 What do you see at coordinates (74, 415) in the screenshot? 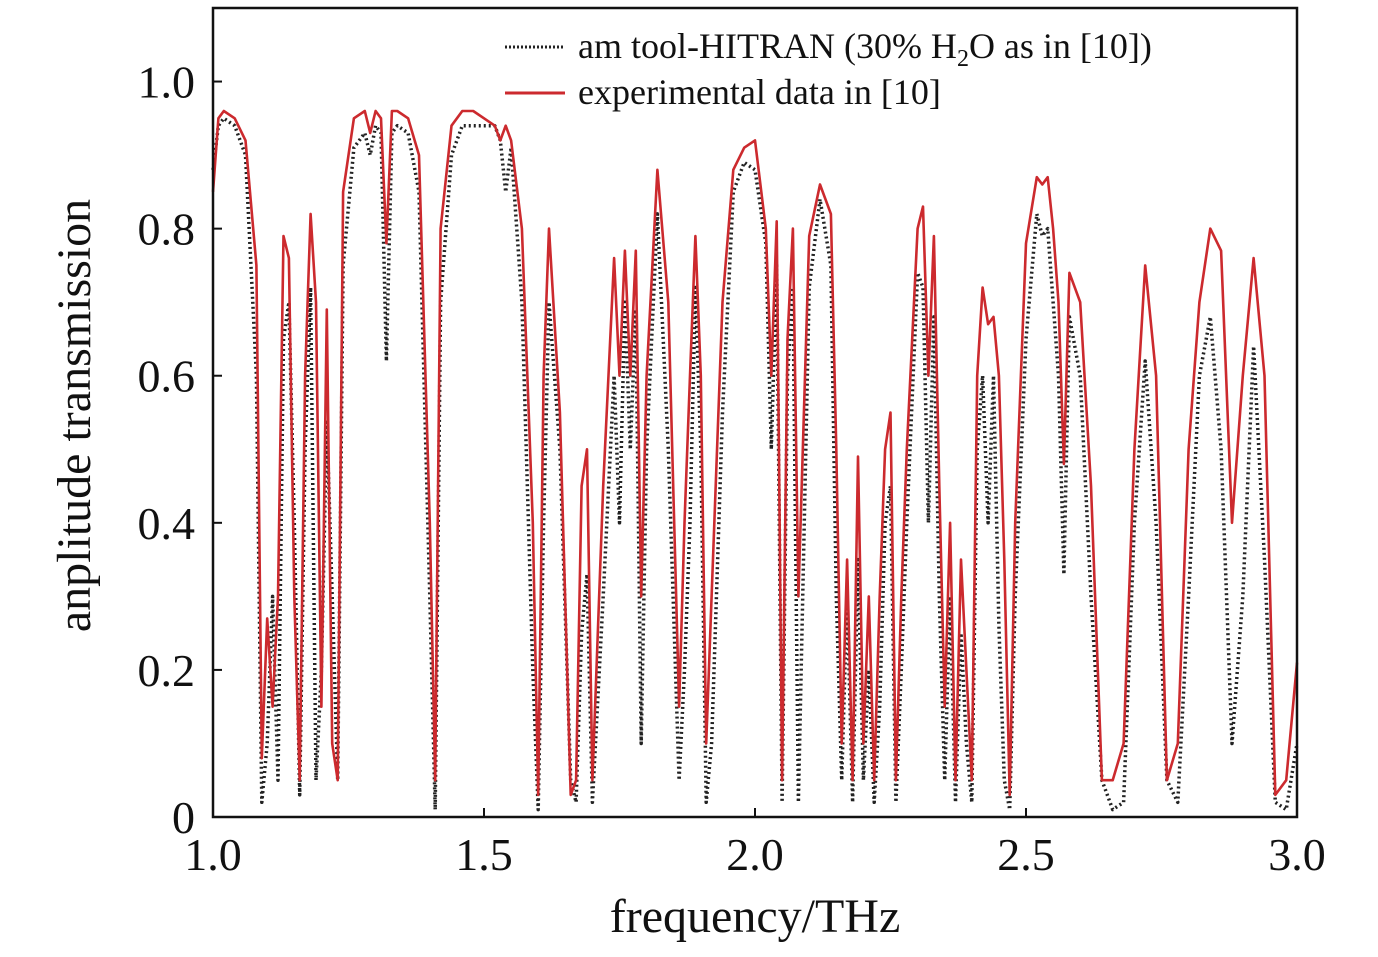
I see `y-axis-label: anplitude transmission` at bounding box center [74, 415].